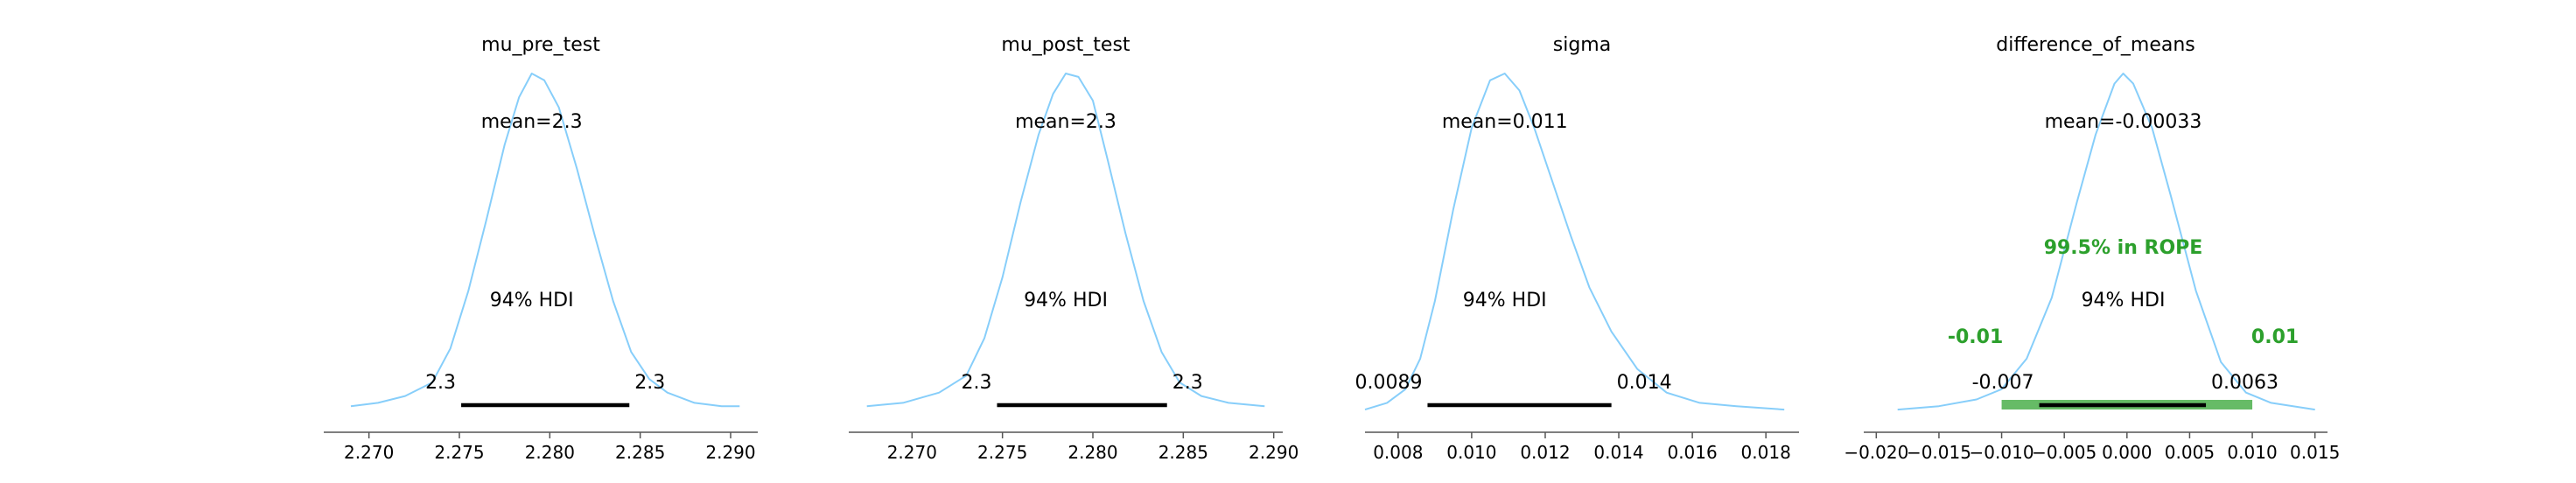  I want to click on x-tick-label: 0.000, so click(2127, 452).